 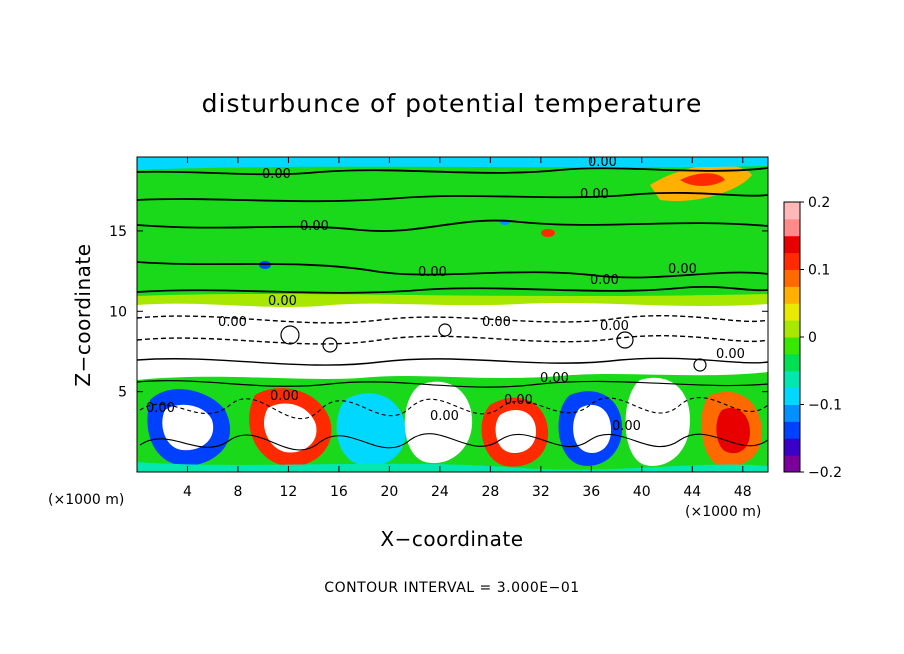 What do you see at coordinates (452, 103) in the screenshot?
I see `chart-title: disturbunce of potential temperature` at bounding box center [452, 103].